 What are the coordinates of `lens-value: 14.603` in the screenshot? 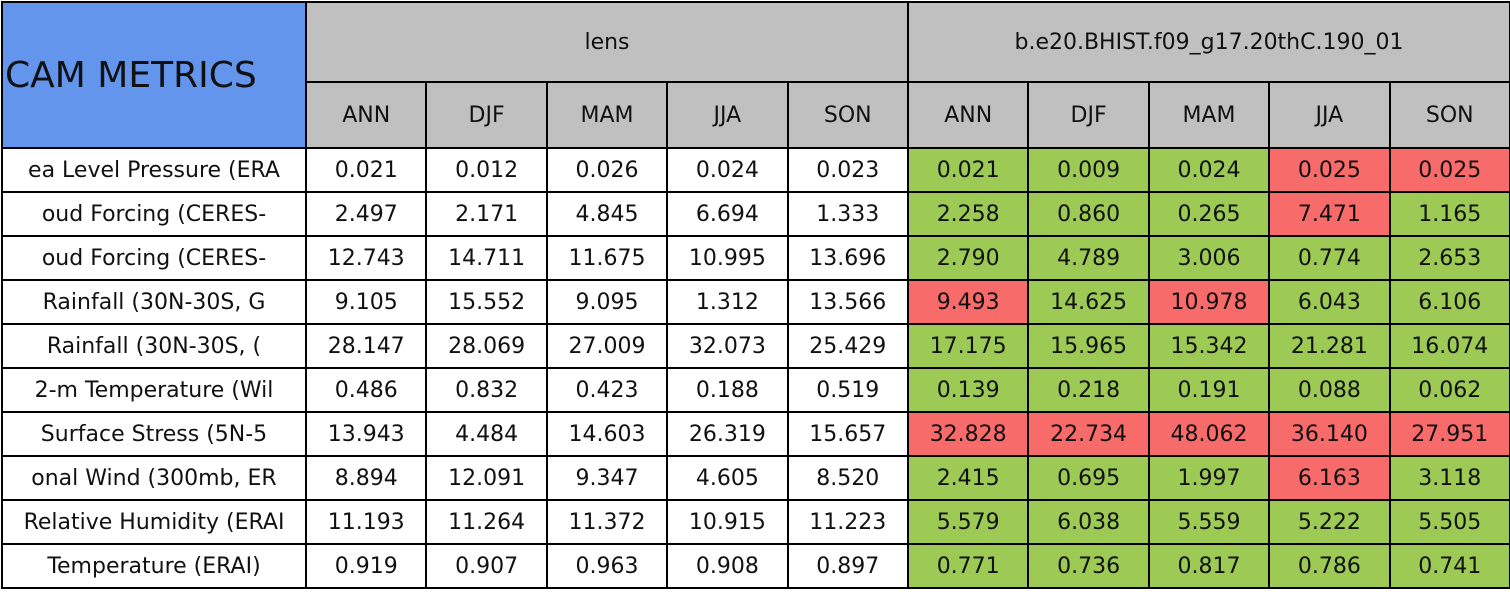 It's located at (607, 434).